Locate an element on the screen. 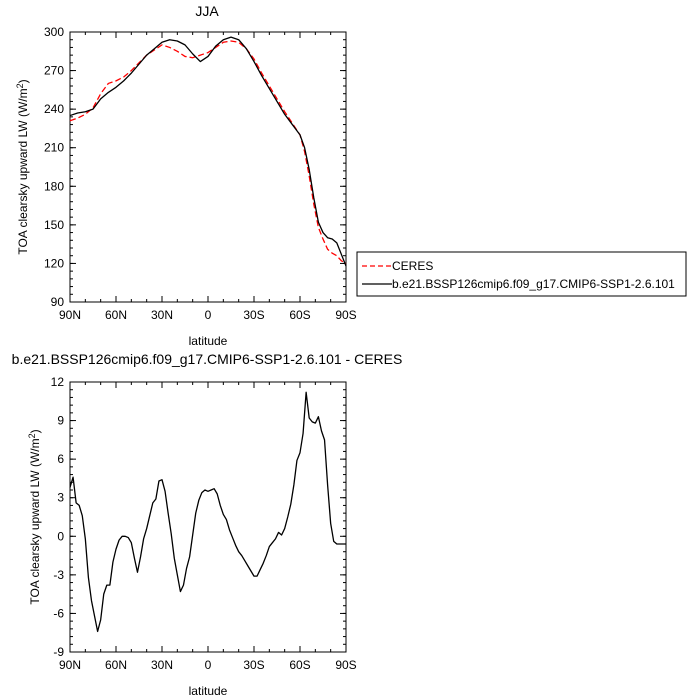 The width and height of the screenshot is (700, 700). y-tick-label: 240 is located at coordinates (54, 109).